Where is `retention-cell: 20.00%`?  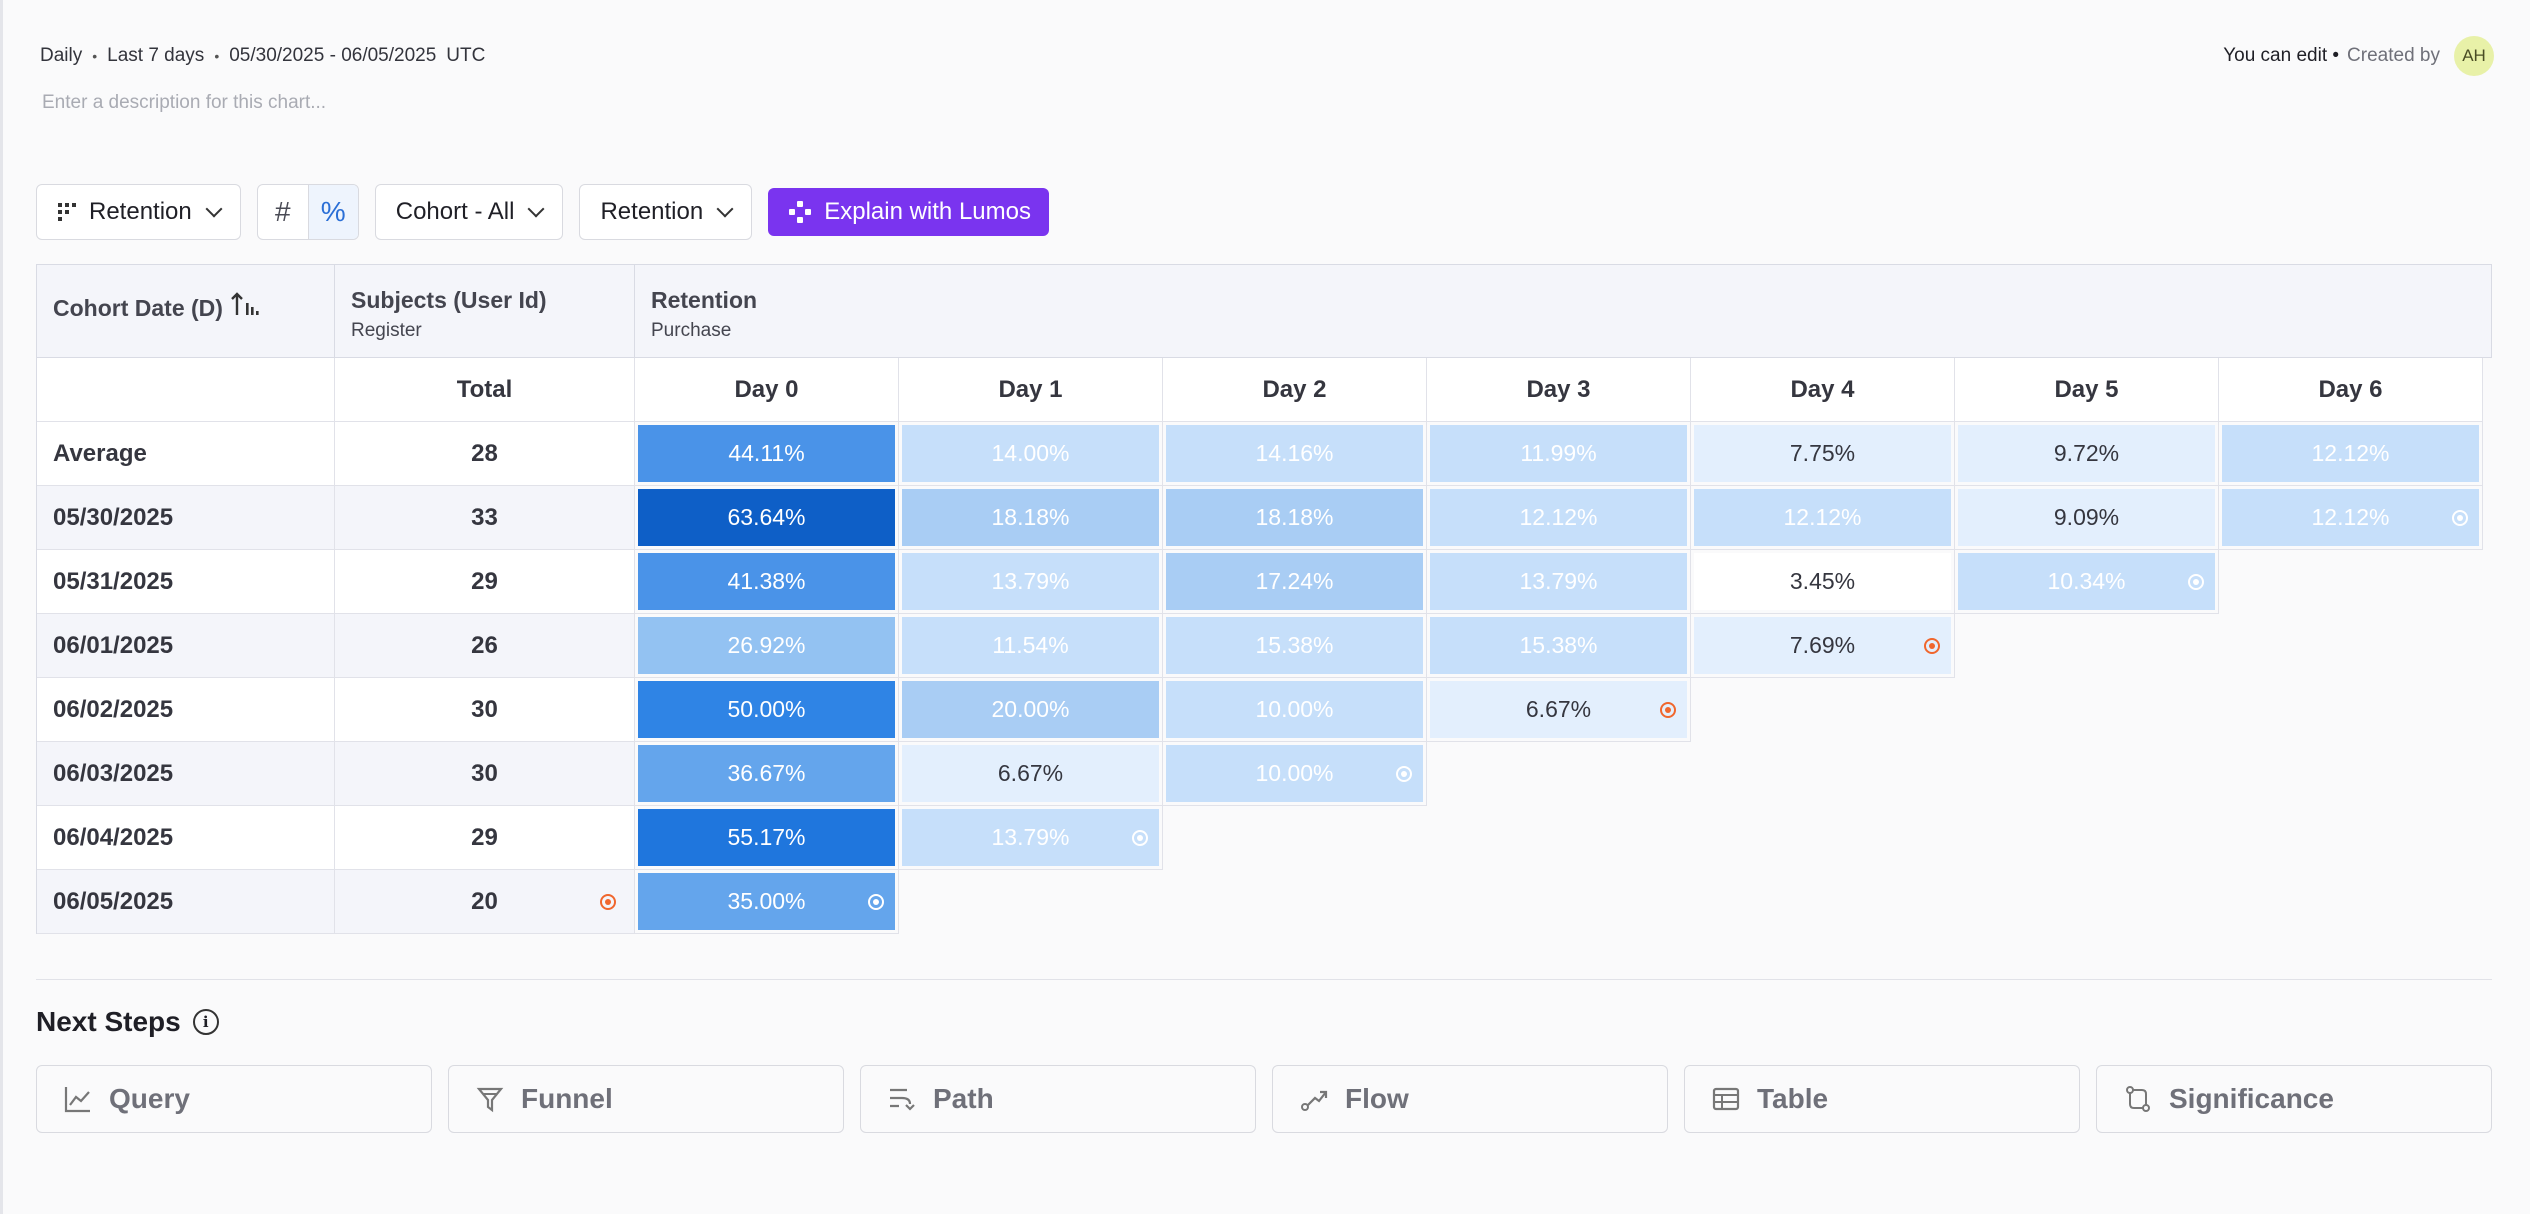
retention-cell: 20.00% is located at coordinates (1031, 710).